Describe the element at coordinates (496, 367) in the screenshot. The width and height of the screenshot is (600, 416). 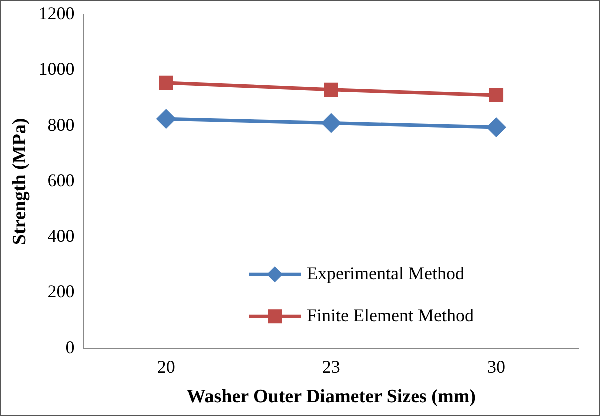
I see `x-tick-label: 30` at that location.